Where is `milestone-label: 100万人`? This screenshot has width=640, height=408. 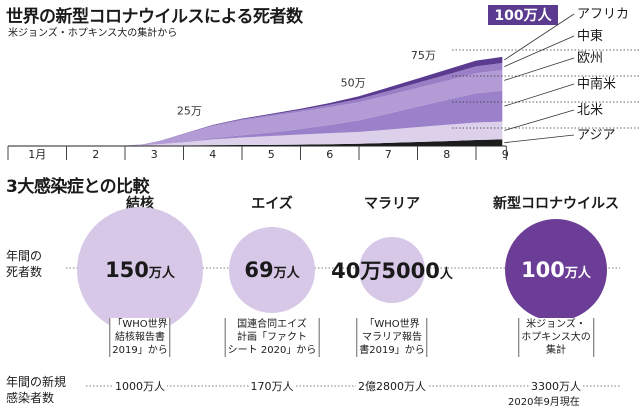 milestone-label: 100万人 is located at coordinates (523, 15).